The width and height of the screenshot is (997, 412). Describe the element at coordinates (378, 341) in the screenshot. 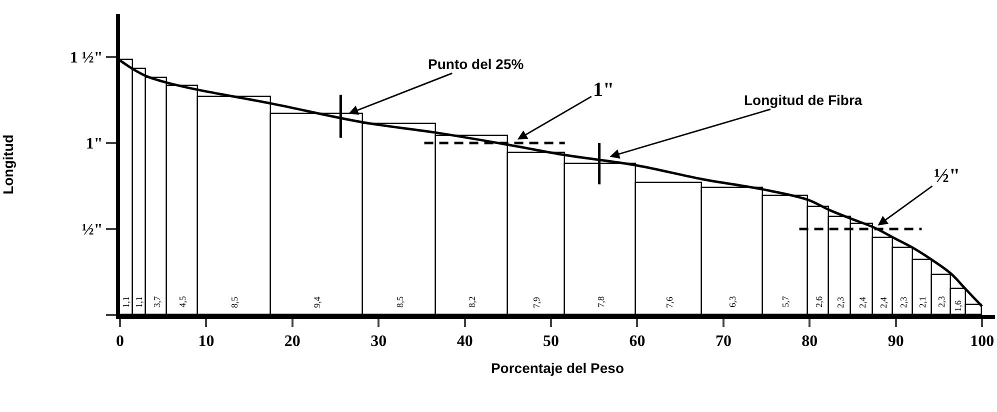

I see `x-tick-label: 30` at that location.